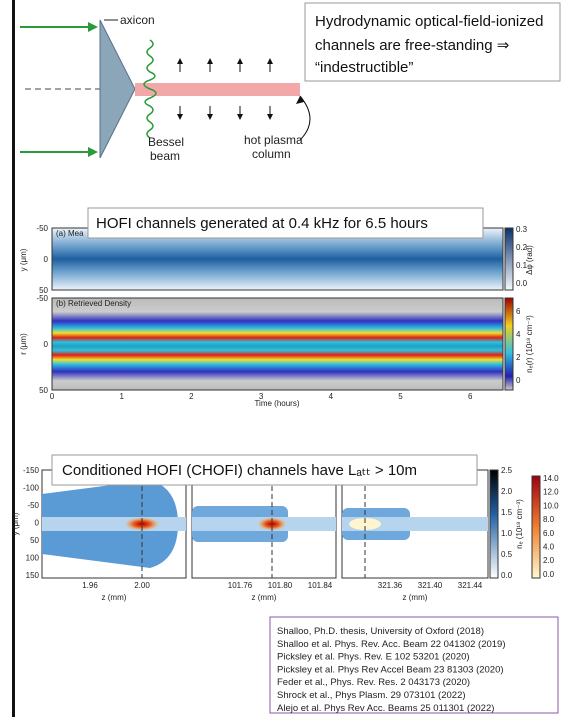 This screenshot has width=564, height=722. What do you see at coordinates (166, 142) in the screenshot?
I see `bessel-label: Bessel` at bounding box center [166, 142].